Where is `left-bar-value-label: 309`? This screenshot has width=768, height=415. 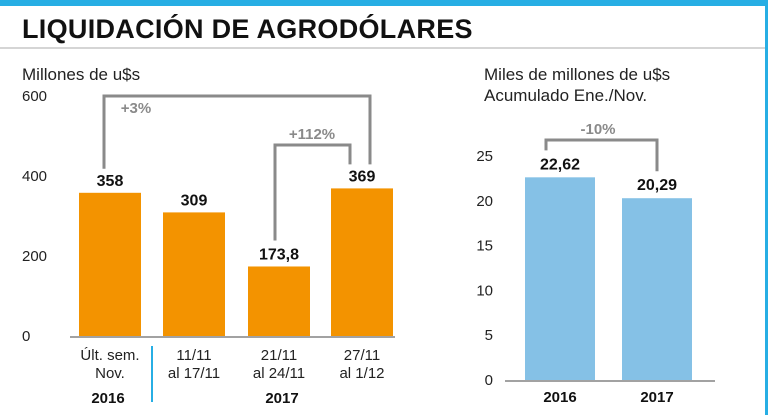 left-bar-value-label: 309 is located at coordinates (194, 200).